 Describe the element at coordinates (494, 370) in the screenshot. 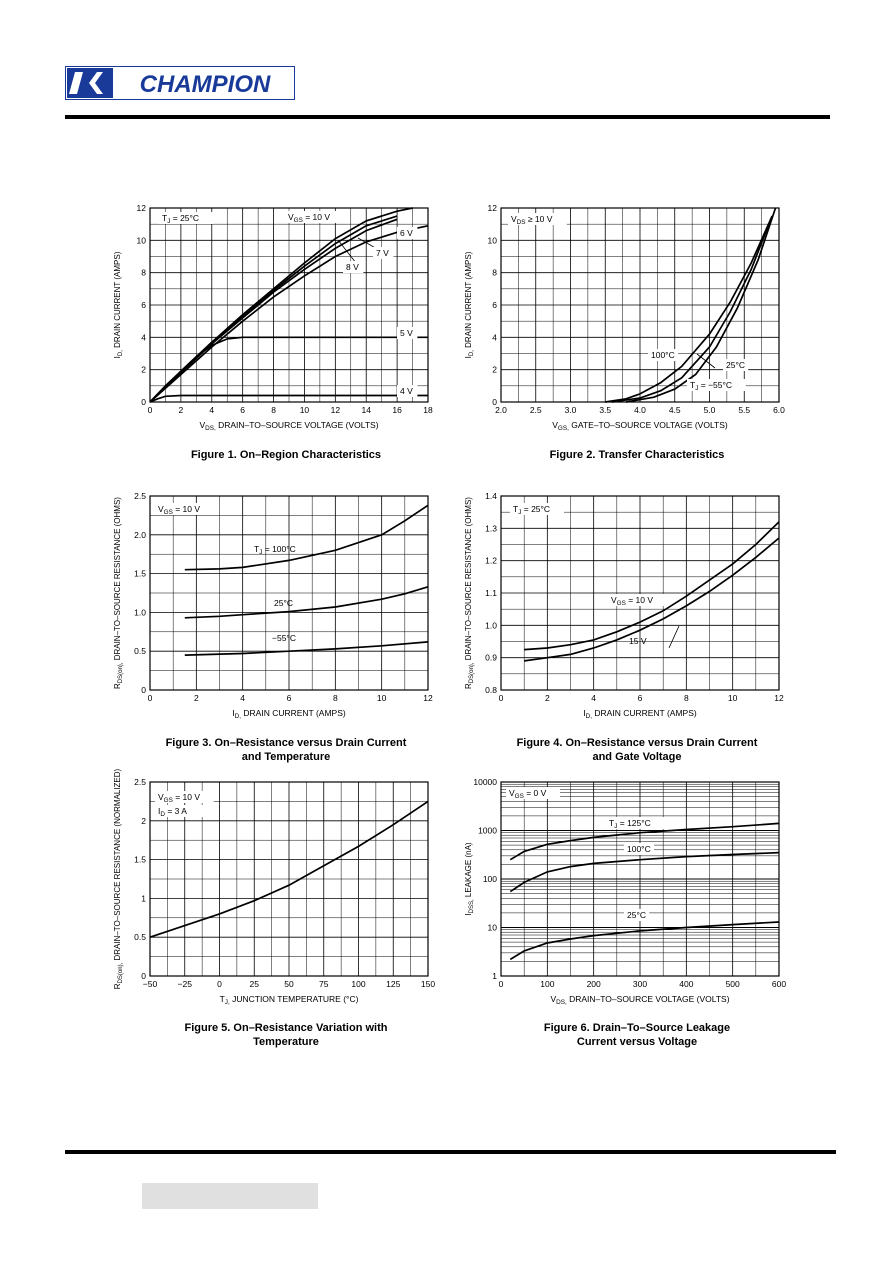

I see `y-tick-label: 2` at that location.